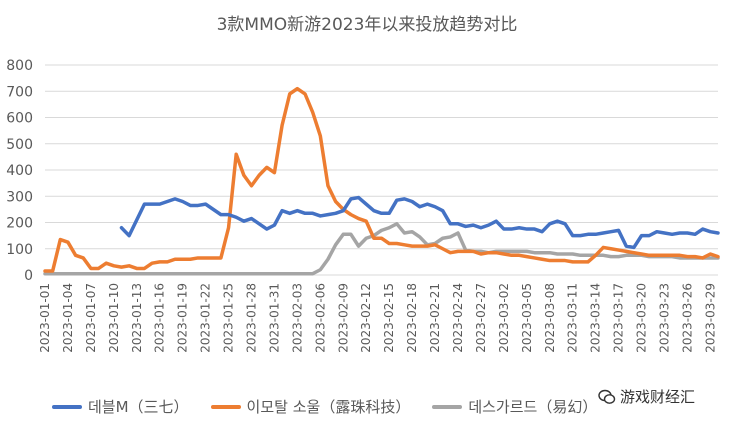 The image size is (734, 430). I want to click on x-tick-label: 2023-03-11, so click(573, 318).